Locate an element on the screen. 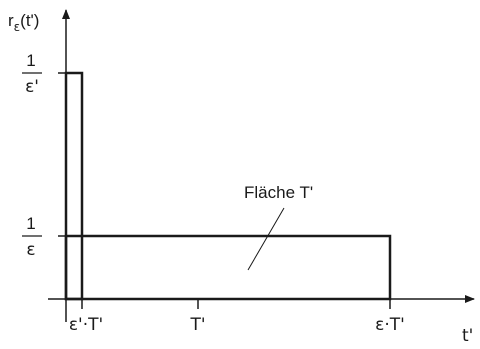 The width and height of the screenshot is (480, 349). annotation-leader-line is located at coordinates (266, 239).